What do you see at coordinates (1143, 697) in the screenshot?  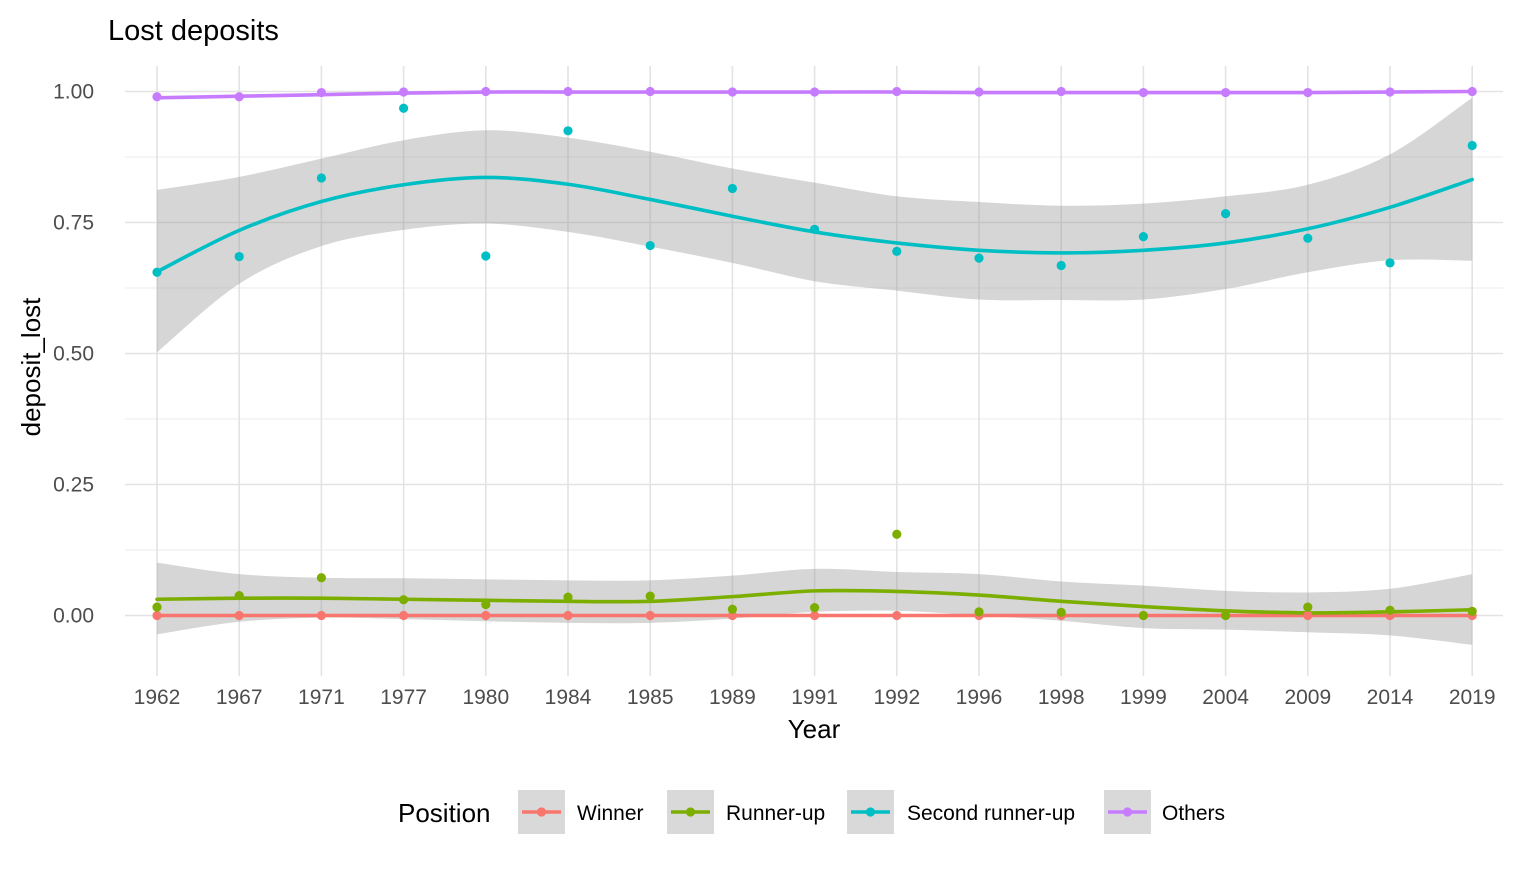 I see `x-tick-label: 1999` at bounding box center [1143, 697].